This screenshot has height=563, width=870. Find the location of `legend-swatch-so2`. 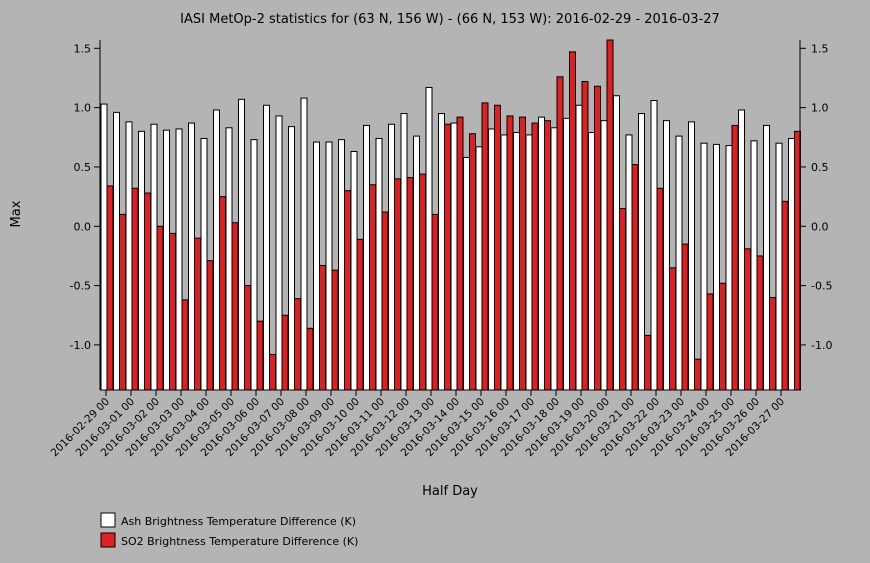

legend-swatch-so2 is located at coordinates (108, 540).